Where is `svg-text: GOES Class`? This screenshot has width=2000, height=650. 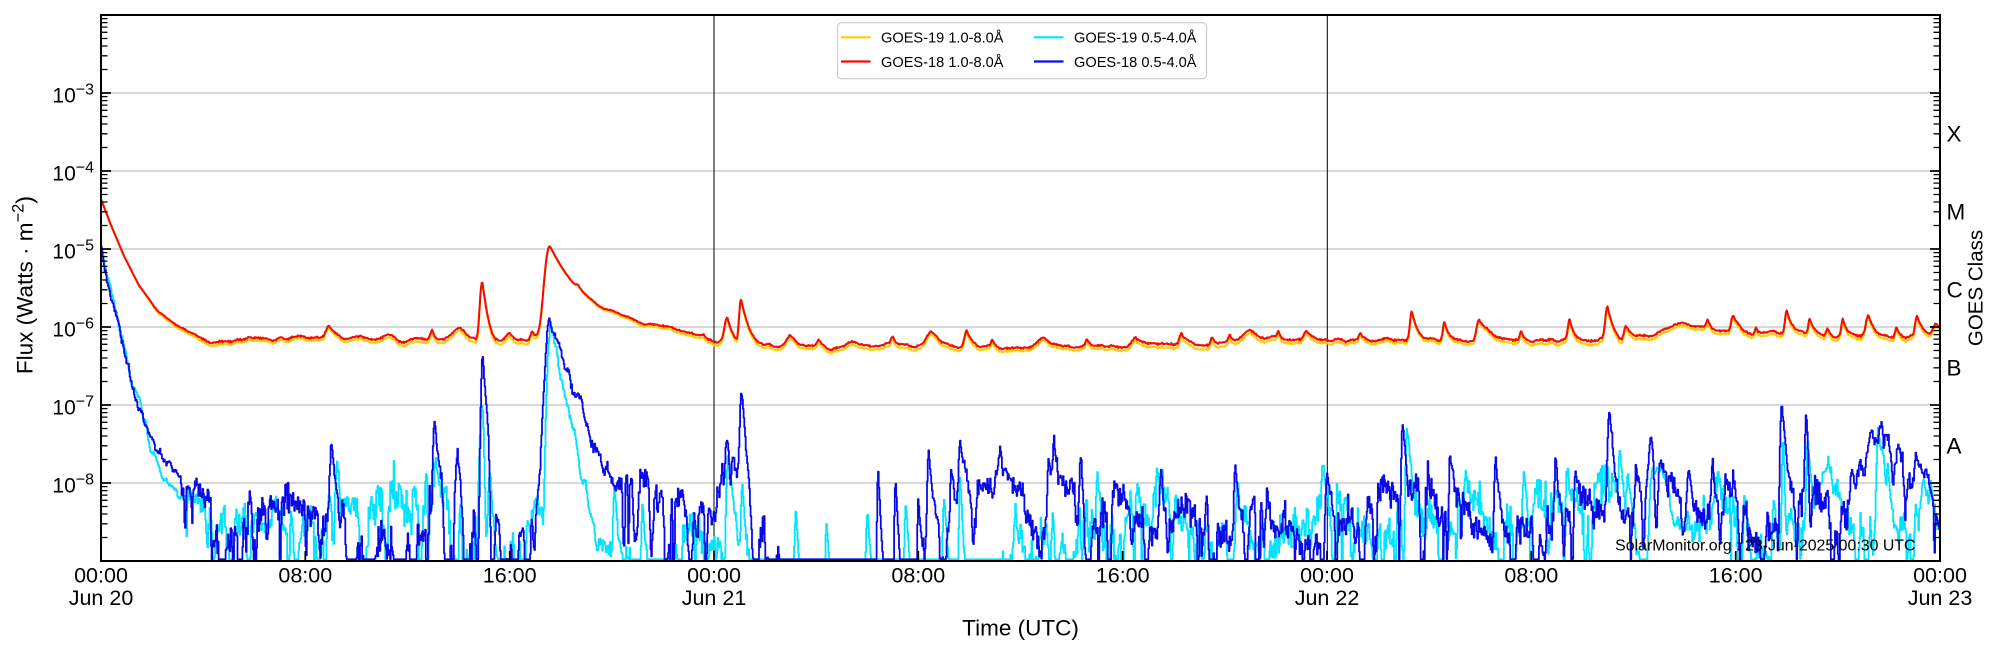 svg-text: GOES Class is located at coordinates (1976, 288).